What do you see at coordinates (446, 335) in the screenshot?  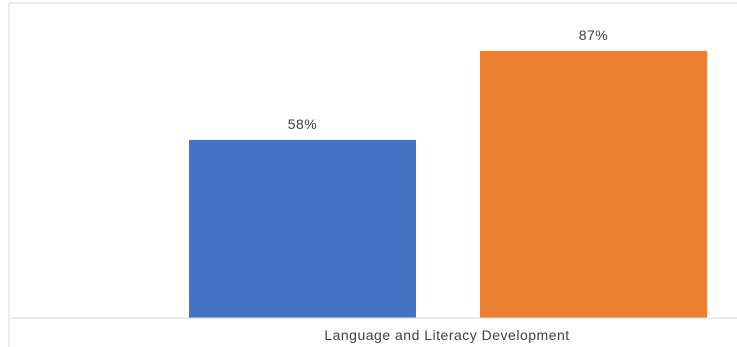 I see `category-label: Language and Literacy Development` at bounding box center [446, 335].